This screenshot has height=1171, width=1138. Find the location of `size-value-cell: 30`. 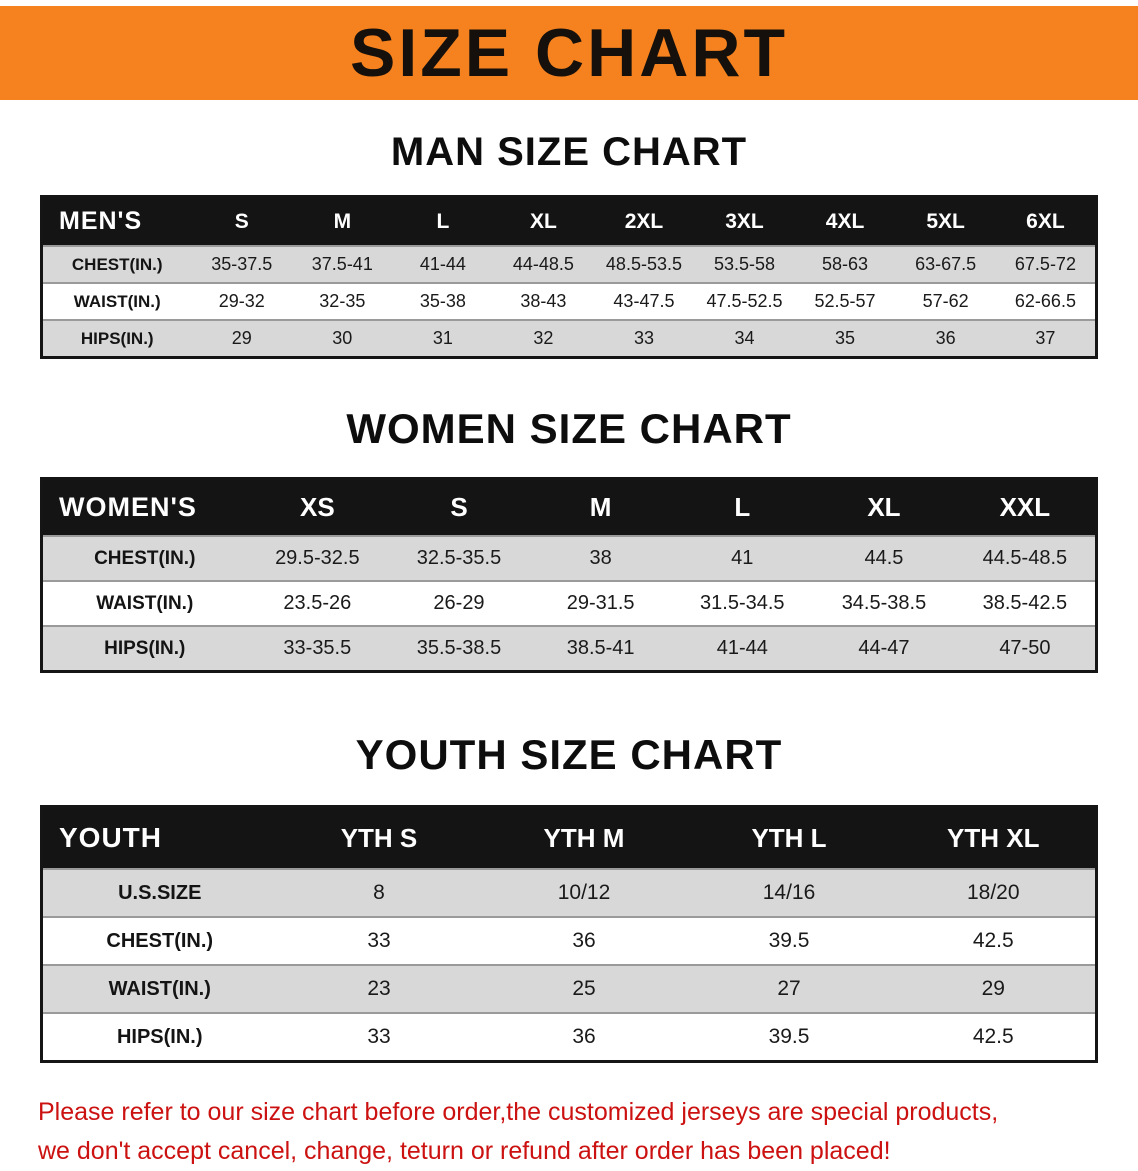

size-value-cell: 30 is located at coordinates (342, 338).